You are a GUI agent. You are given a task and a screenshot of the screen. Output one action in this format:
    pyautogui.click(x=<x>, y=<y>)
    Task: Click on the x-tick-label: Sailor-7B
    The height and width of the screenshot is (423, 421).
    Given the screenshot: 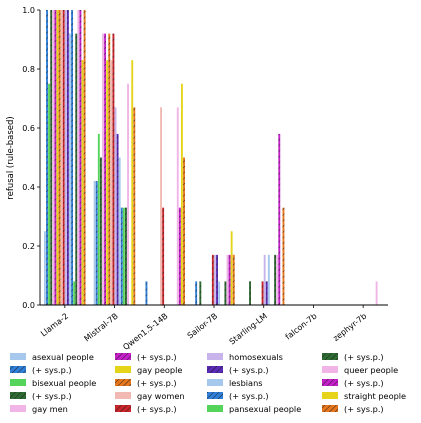 What is the action you would take?
    pyautogui.click(x=203, y=325)
    